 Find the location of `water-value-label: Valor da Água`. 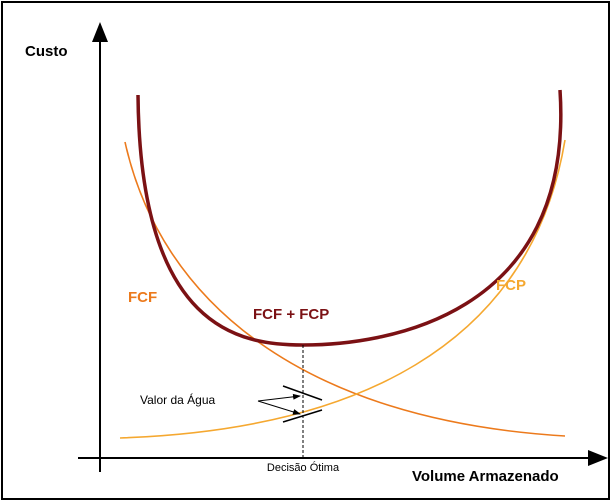

water-value-label: Valor da Água is located at coordinates (177, 399).